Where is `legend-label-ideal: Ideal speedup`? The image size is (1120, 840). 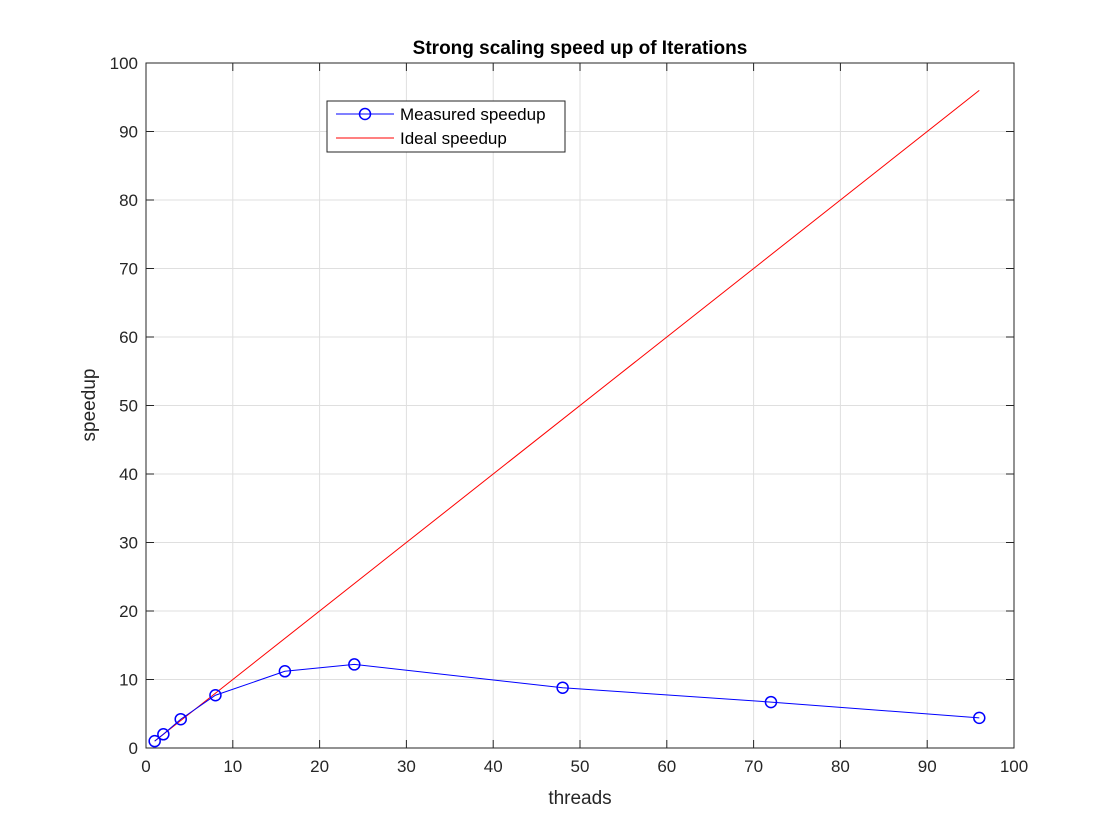
legend-label-ideal: Ideal speedup is located at coordinates (453, 138).